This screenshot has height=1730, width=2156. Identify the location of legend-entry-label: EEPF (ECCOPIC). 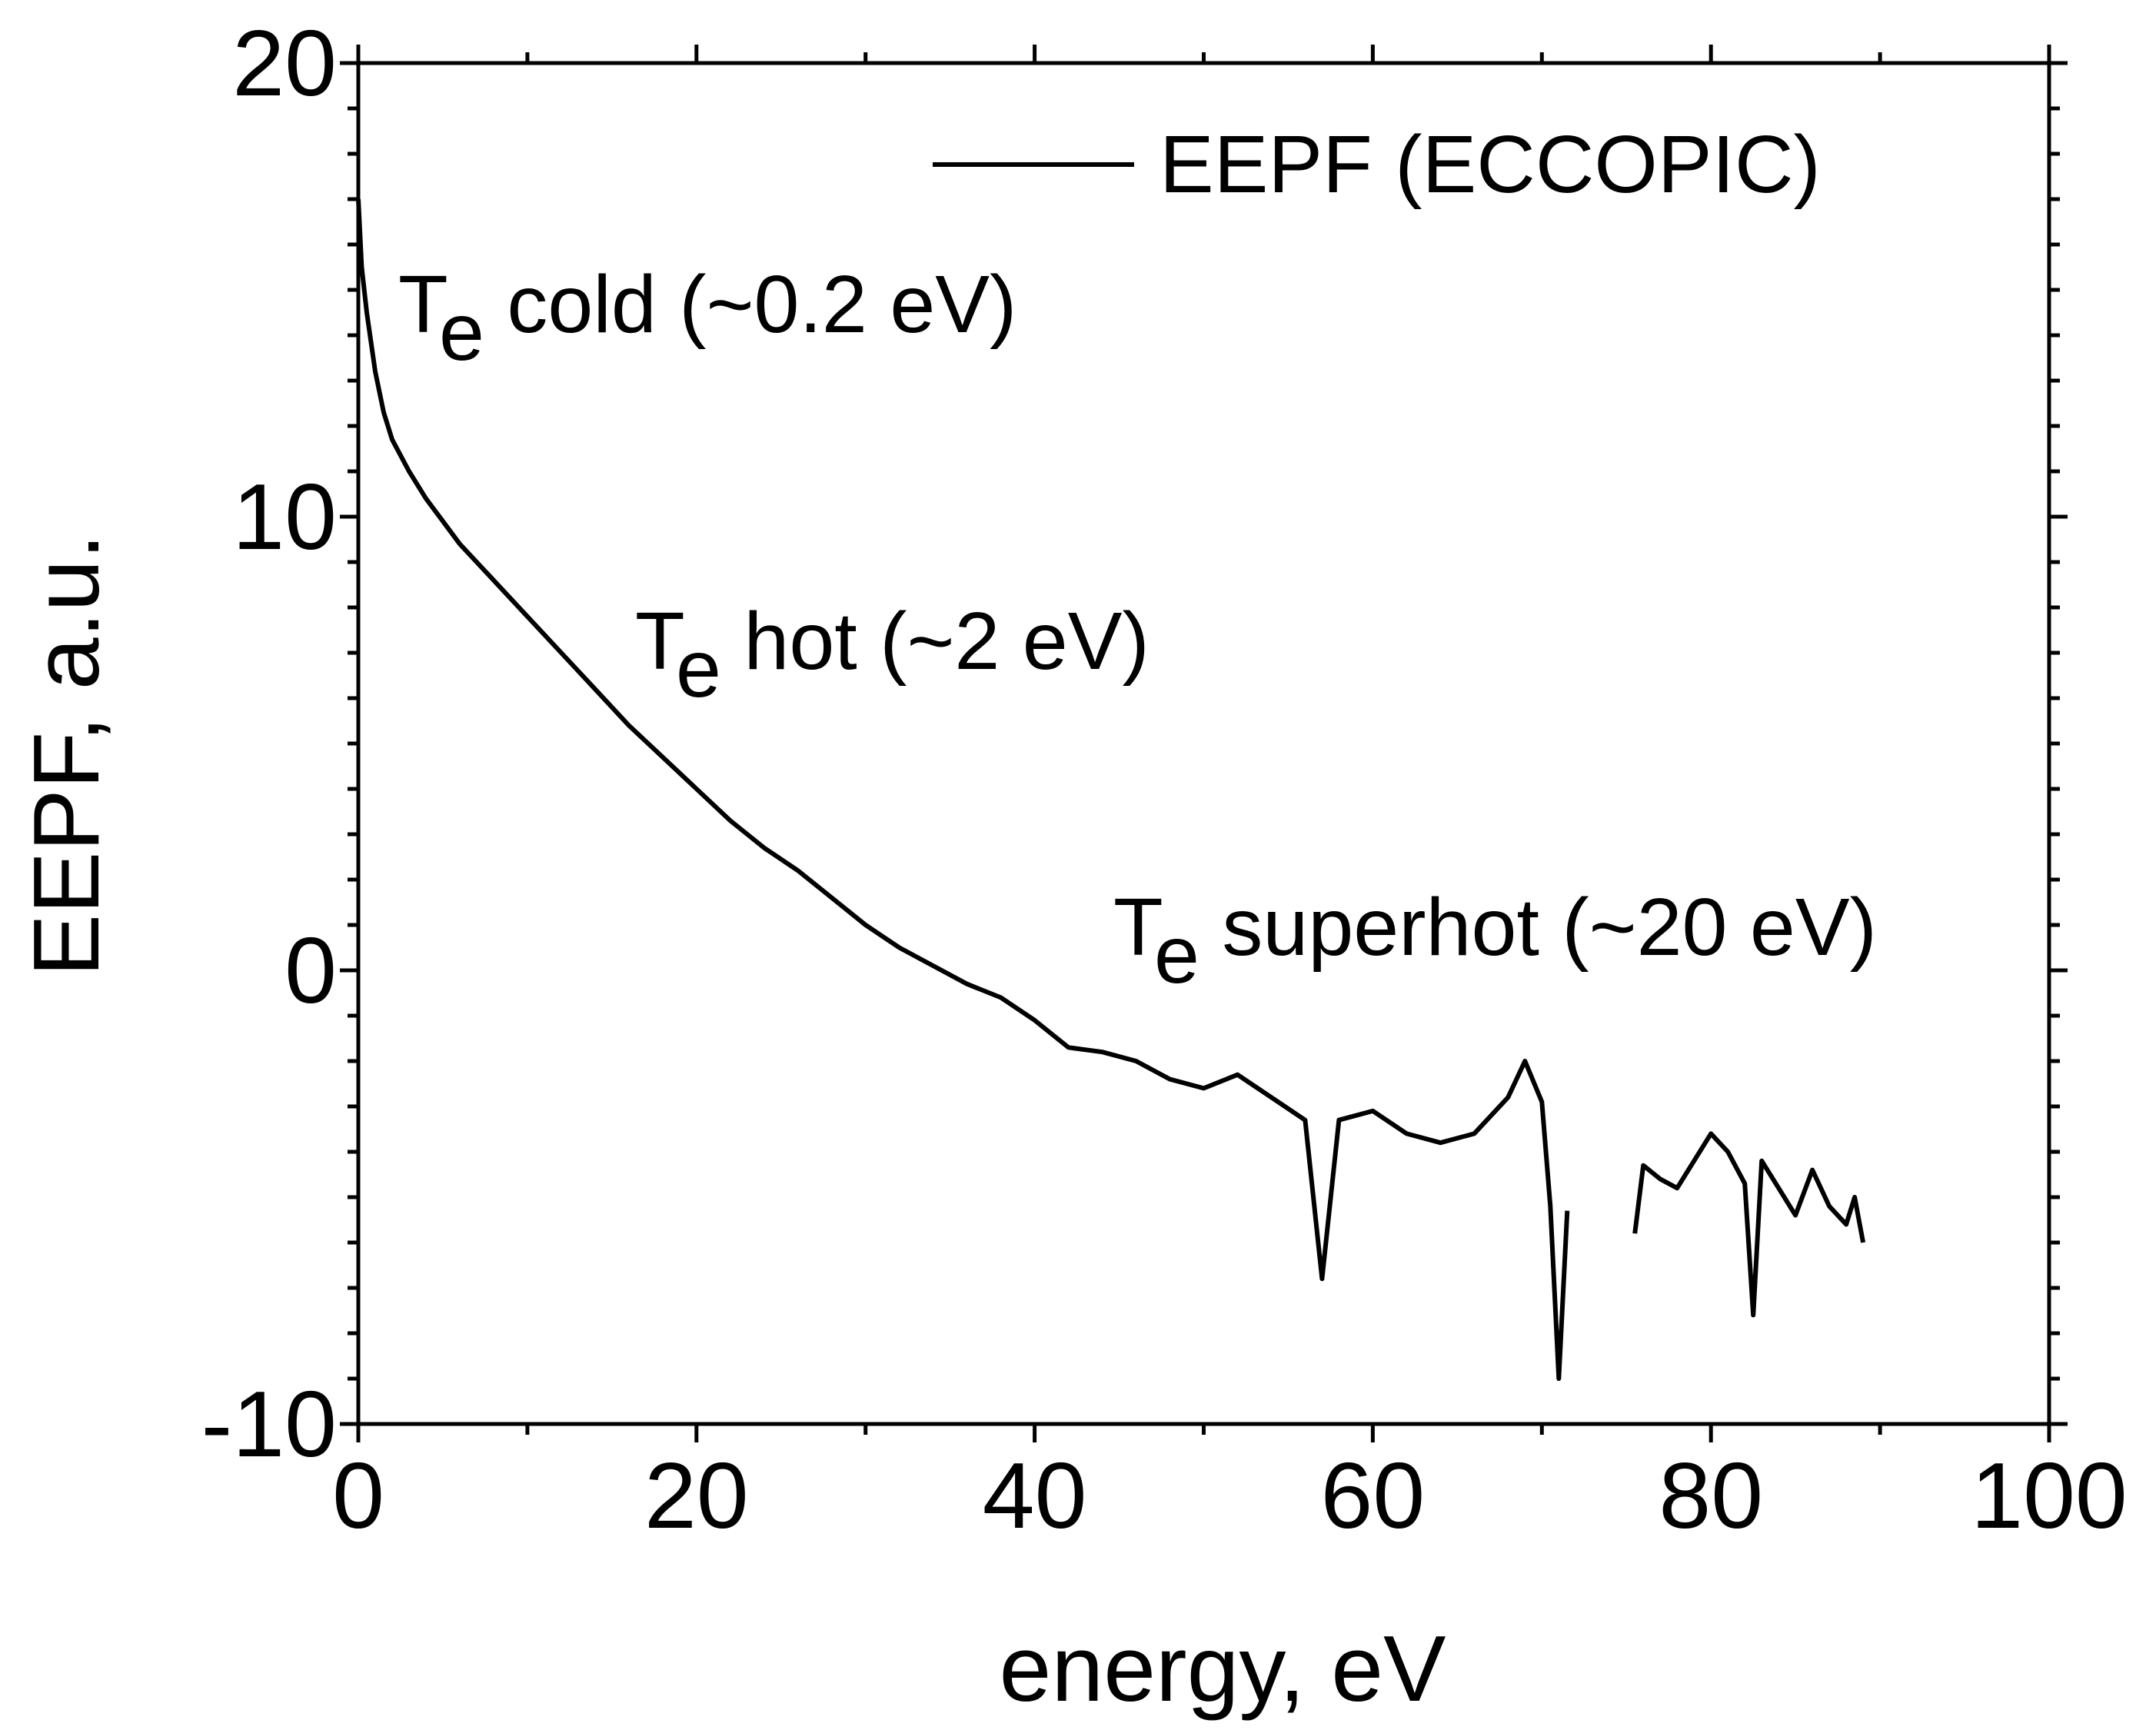
(1490, 164).